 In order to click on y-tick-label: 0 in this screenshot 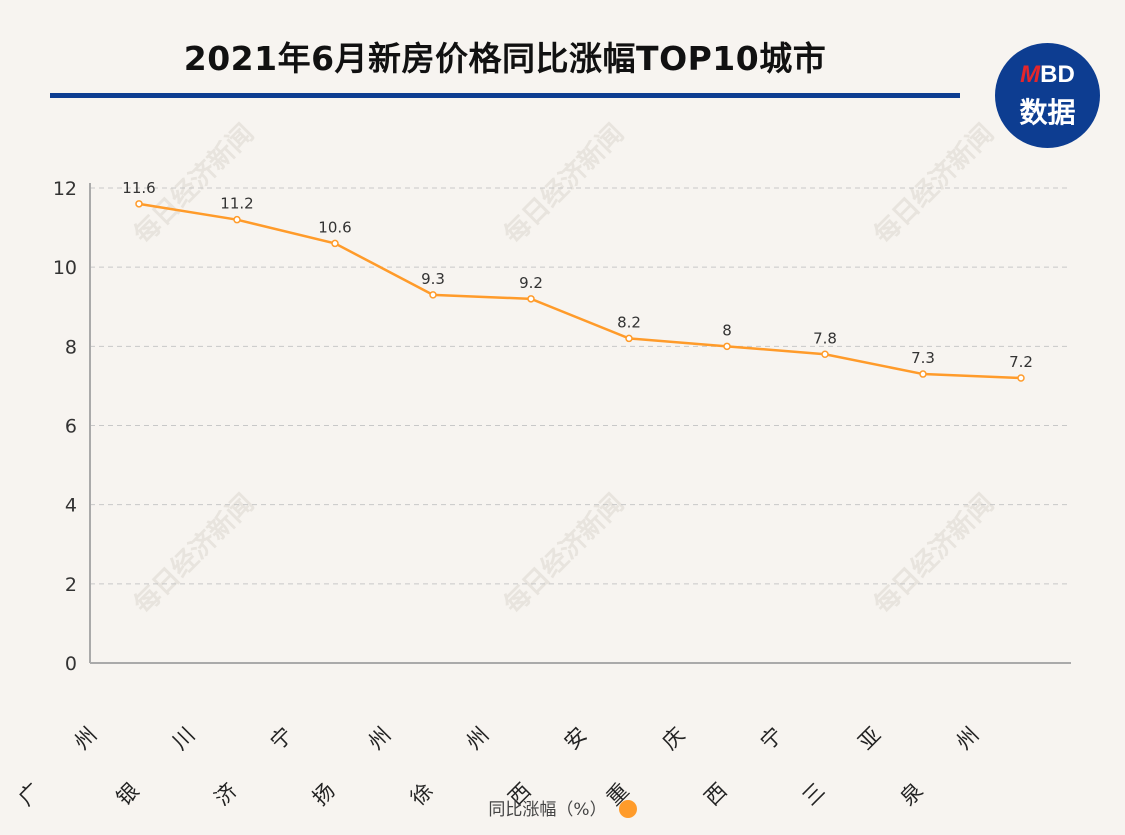, I will do `click(71, 664)`.